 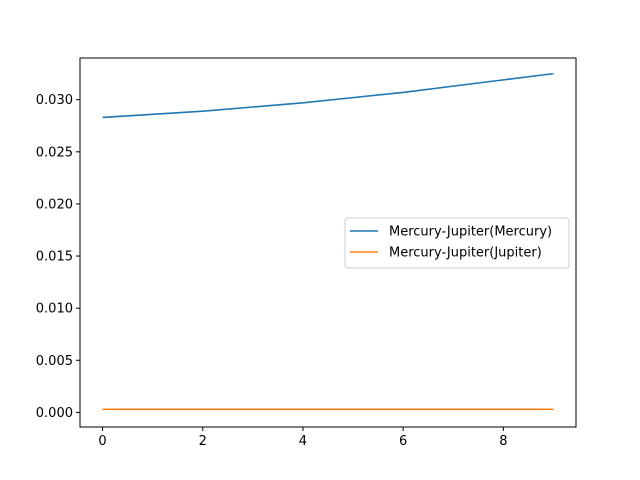 What do you see at coordinates (465, 253) in the screenshot?
I see `legend-label-1: Mercury-Jupiter(Jupiter)` at bounding box center [465, 253].